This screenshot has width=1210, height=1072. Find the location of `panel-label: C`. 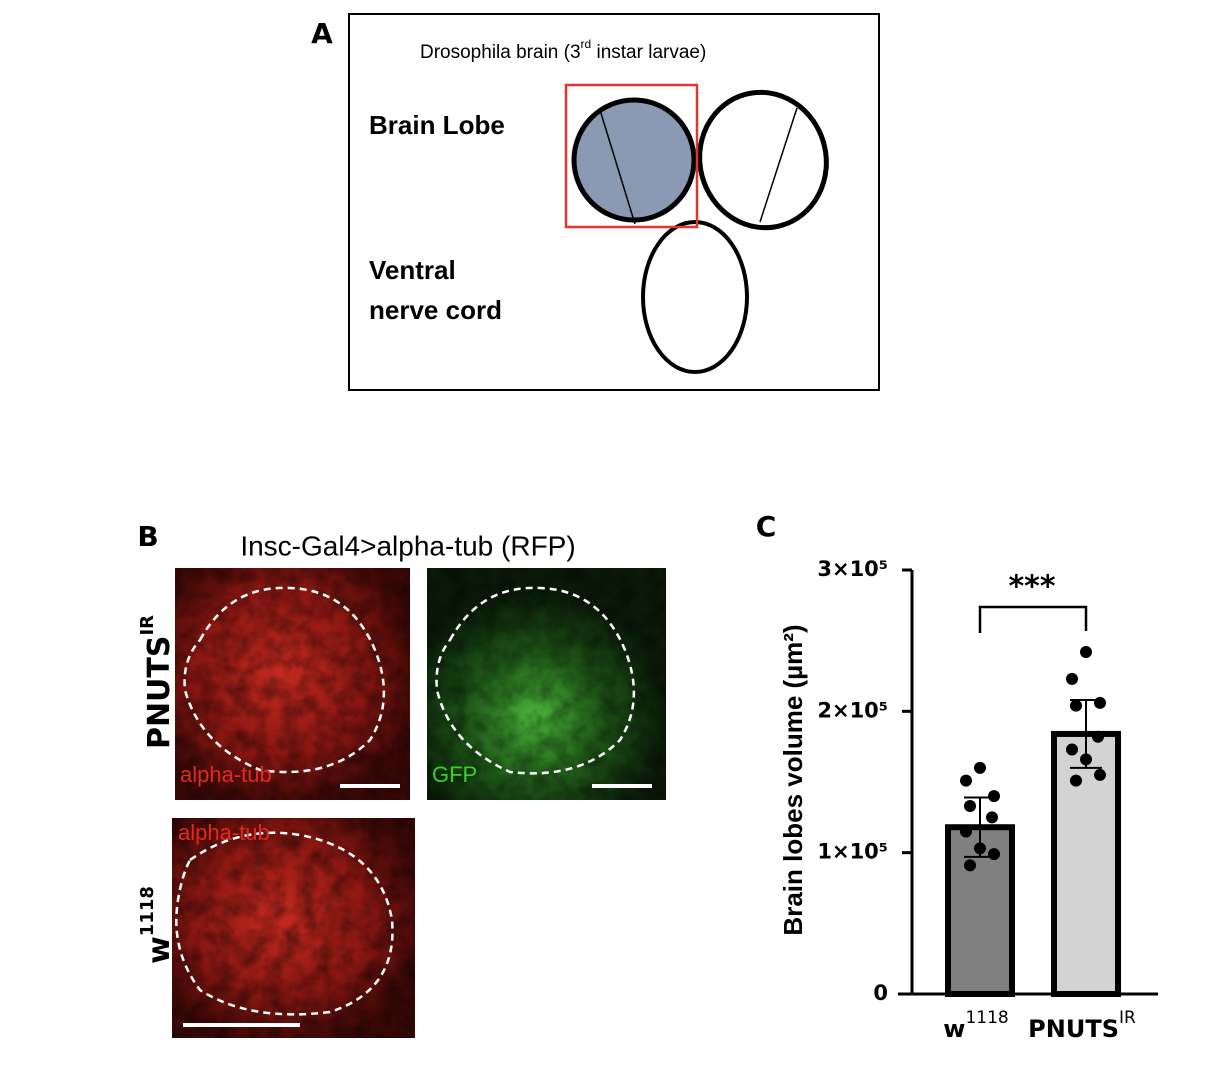

panel-label: C is located at coordinates (766, 526).